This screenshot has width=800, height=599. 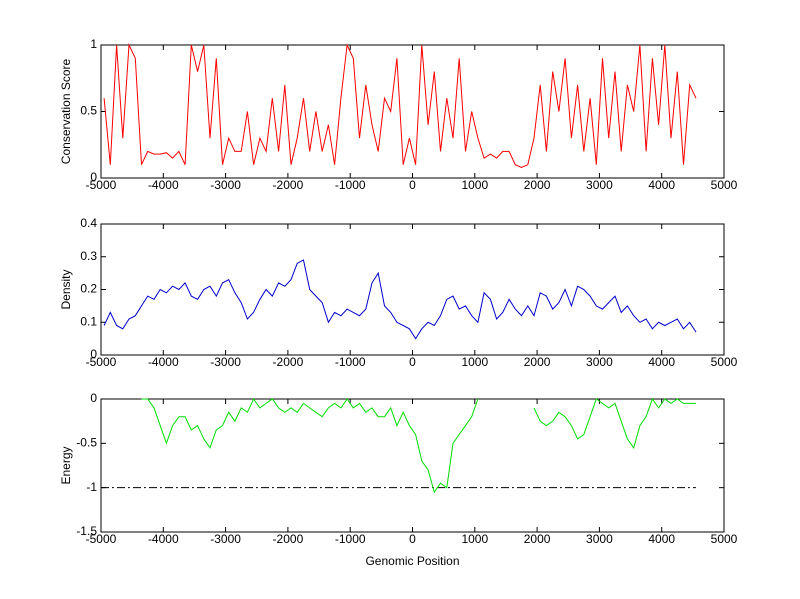 What do you see at coordinates (66, 289) in the screenshot?
I see `y-axis-label: Density` at bounding box center [66, 289].